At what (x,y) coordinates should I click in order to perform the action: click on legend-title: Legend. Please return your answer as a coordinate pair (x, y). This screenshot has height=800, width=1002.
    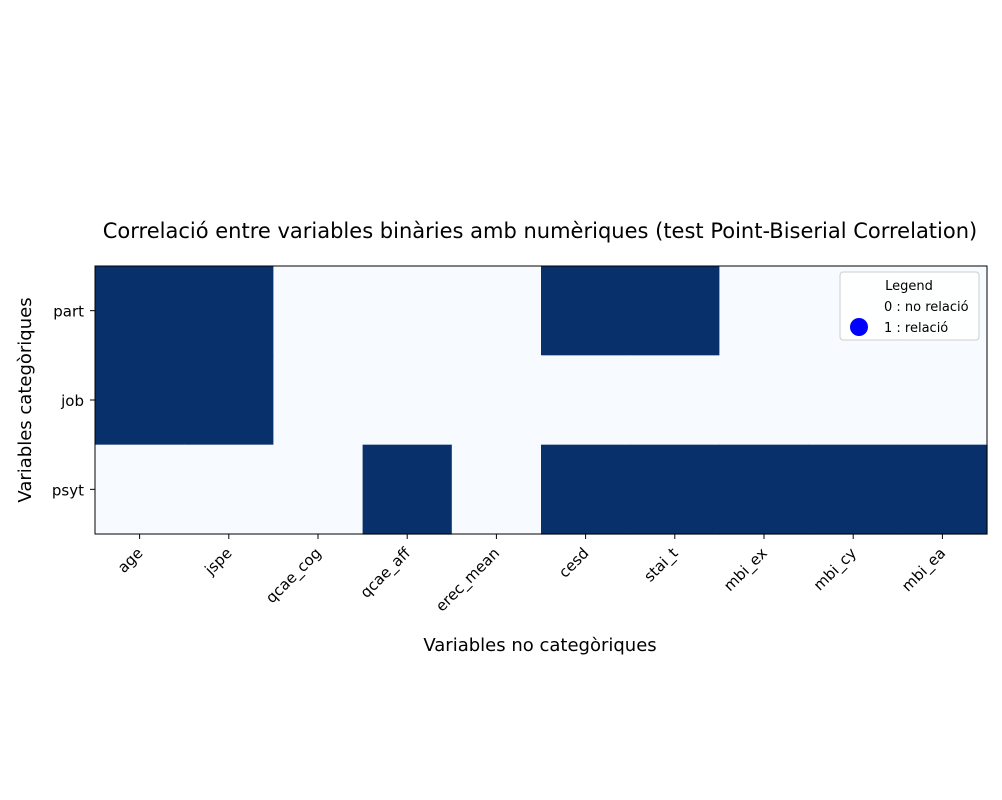
    Looking at the image, I should click on (909, 286).